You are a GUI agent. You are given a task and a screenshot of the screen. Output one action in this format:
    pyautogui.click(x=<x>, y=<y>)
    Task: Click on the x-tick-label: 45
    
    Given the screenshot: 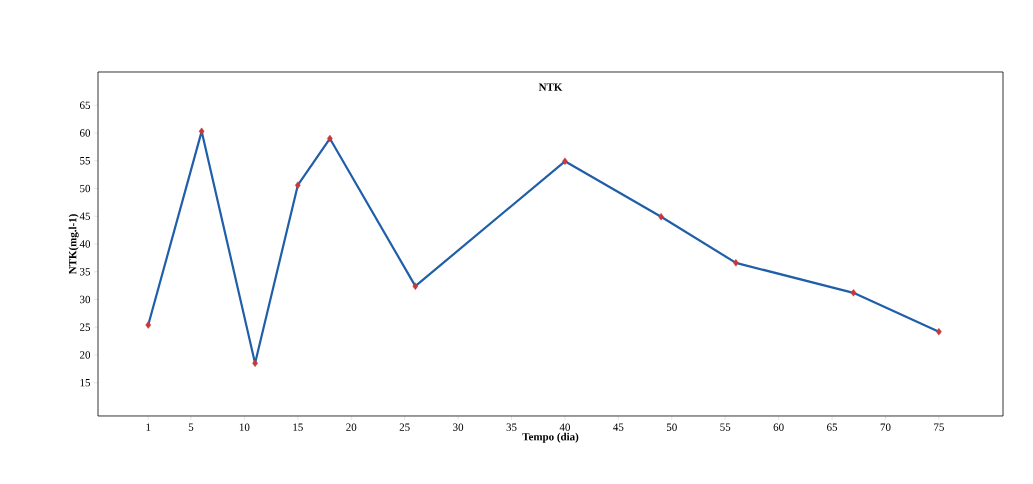 What is the action you would take?
    pyautogui.click(x=618, y=427)
    